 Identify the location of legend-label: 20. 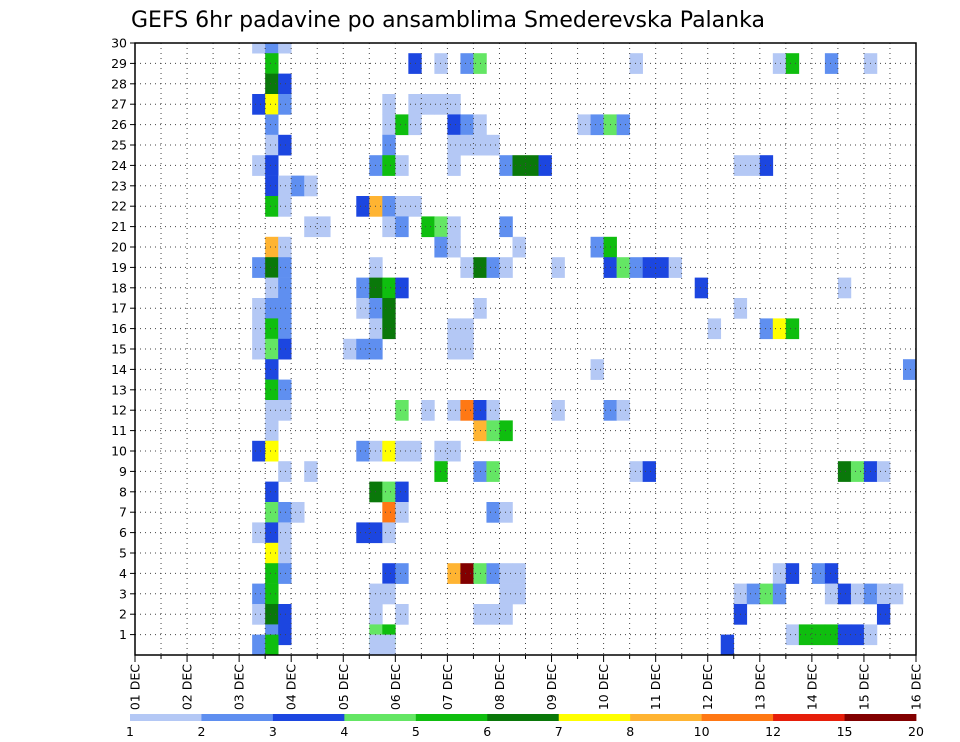
(916, 731).